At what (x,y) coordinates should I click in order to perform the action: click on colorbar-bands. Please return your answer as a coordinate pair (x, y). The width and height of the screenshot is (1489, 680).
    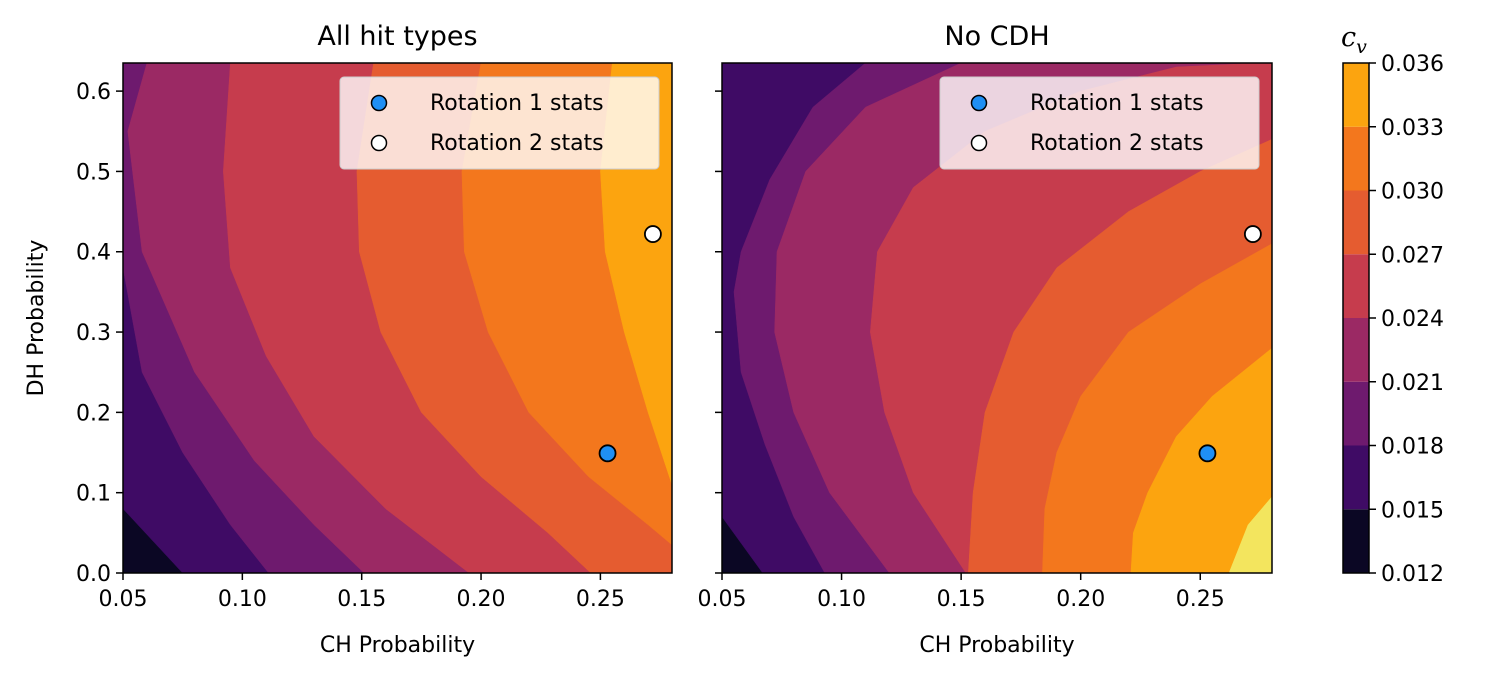
    Looking at the image, I should click on (1356, 318).